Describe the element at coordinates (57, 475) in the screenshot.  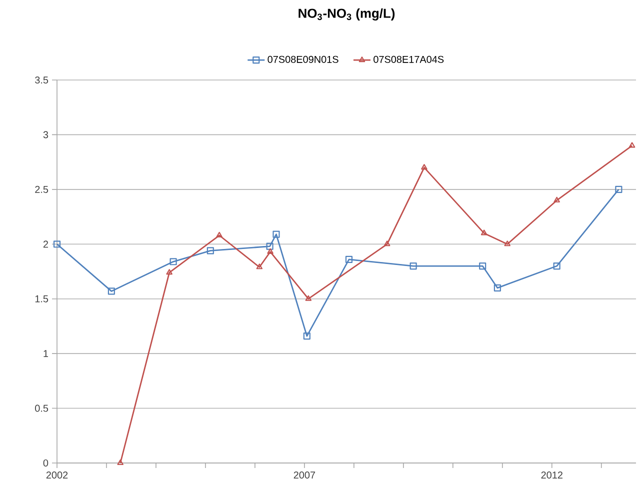
I see `x-tick-label: 2002` at that location.